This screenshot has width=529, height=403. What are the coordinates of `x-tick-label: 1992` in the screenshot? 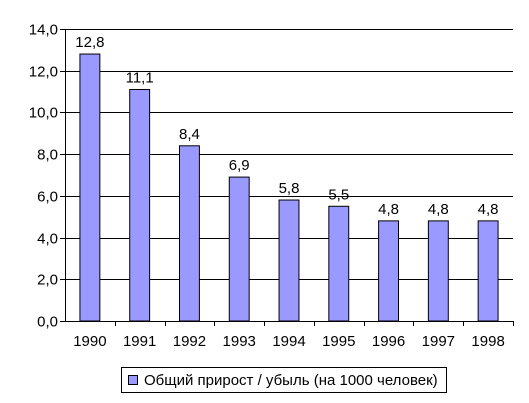 It's located at (189, 341).